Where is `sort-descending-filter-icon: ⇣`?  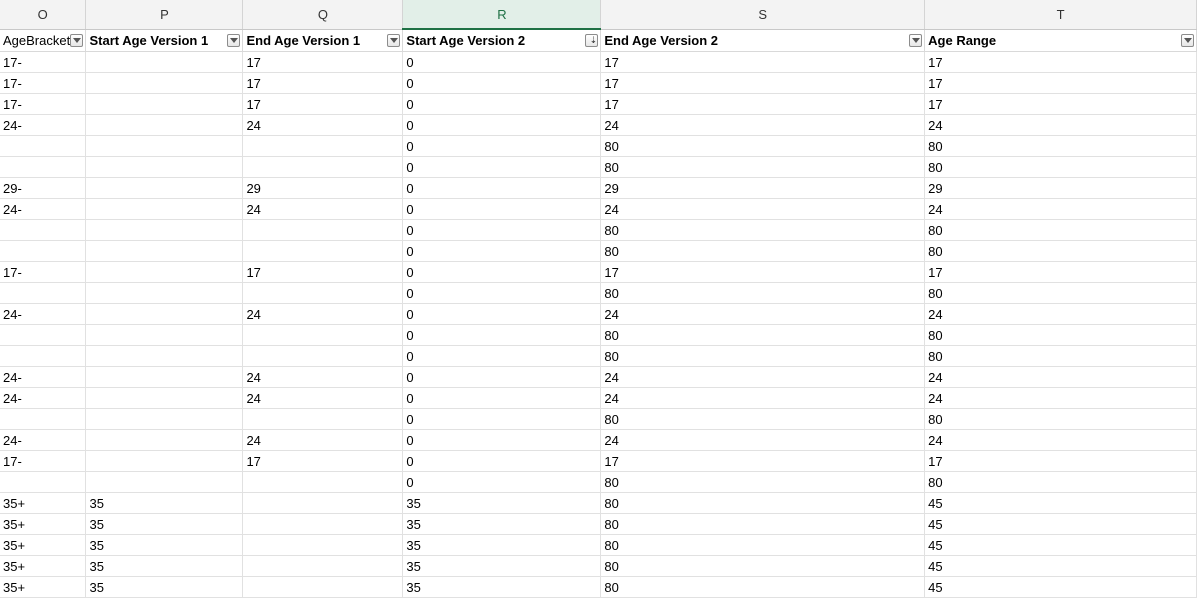 sort-descending-filter-icon: ⇣ is located at coordinates (592, 40).